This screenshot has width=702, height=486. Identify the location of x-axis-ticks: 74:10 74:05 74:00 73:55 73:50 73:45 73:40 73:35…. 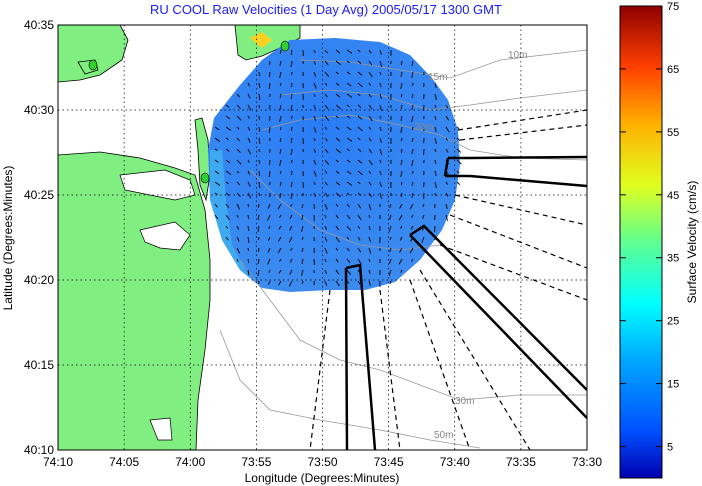
(322, 462).